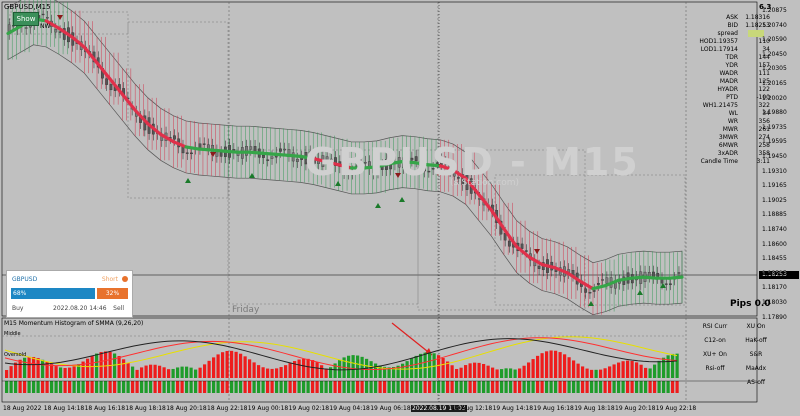 The image size is (800, 416). What do you see at coordinates (26, 19) in the screenshot?
I see `show-button: Show` at bounding box center [26, 19].